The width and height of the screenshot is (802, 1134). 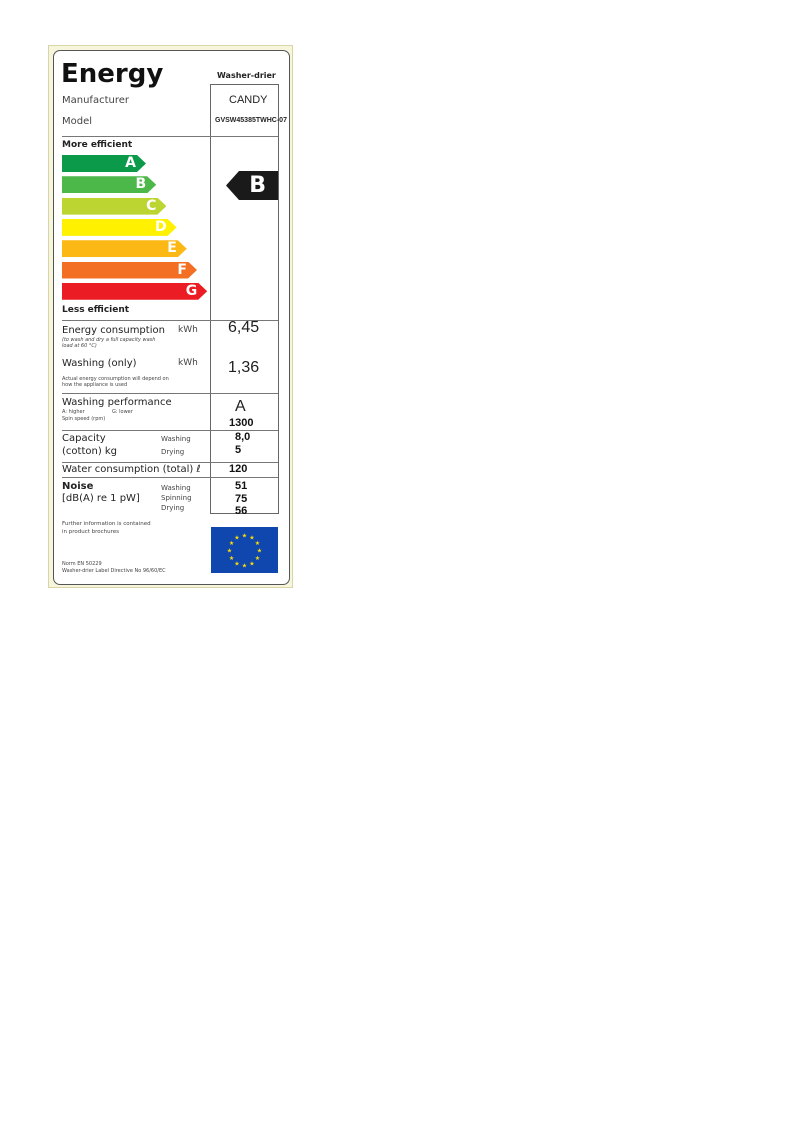 What do you see at coordinates (238, 469) in the screenshot?
I see `water-value: 120` at bounding box center [238, 469].